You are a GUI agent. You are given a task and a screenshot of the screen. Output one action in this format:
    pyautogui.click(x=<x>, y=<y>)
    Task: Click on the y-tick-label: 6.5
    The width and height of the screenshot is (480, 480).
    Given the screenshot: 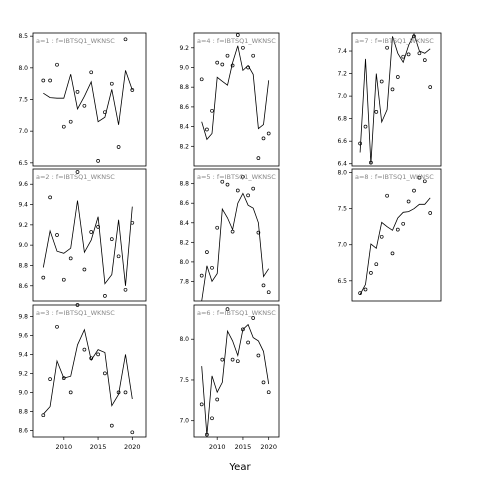 What is the action you would take?
    pyautogui.click(x=342, y=281)
    